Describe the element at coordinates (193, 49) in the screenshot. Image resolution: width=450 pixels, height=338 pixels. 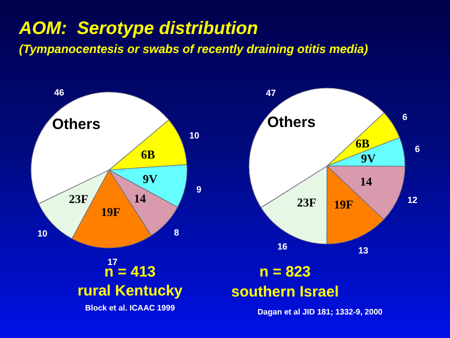
I see `chart-subtitle: (Tympanocentesis or swabs of recently draining otitis media)` at that location.